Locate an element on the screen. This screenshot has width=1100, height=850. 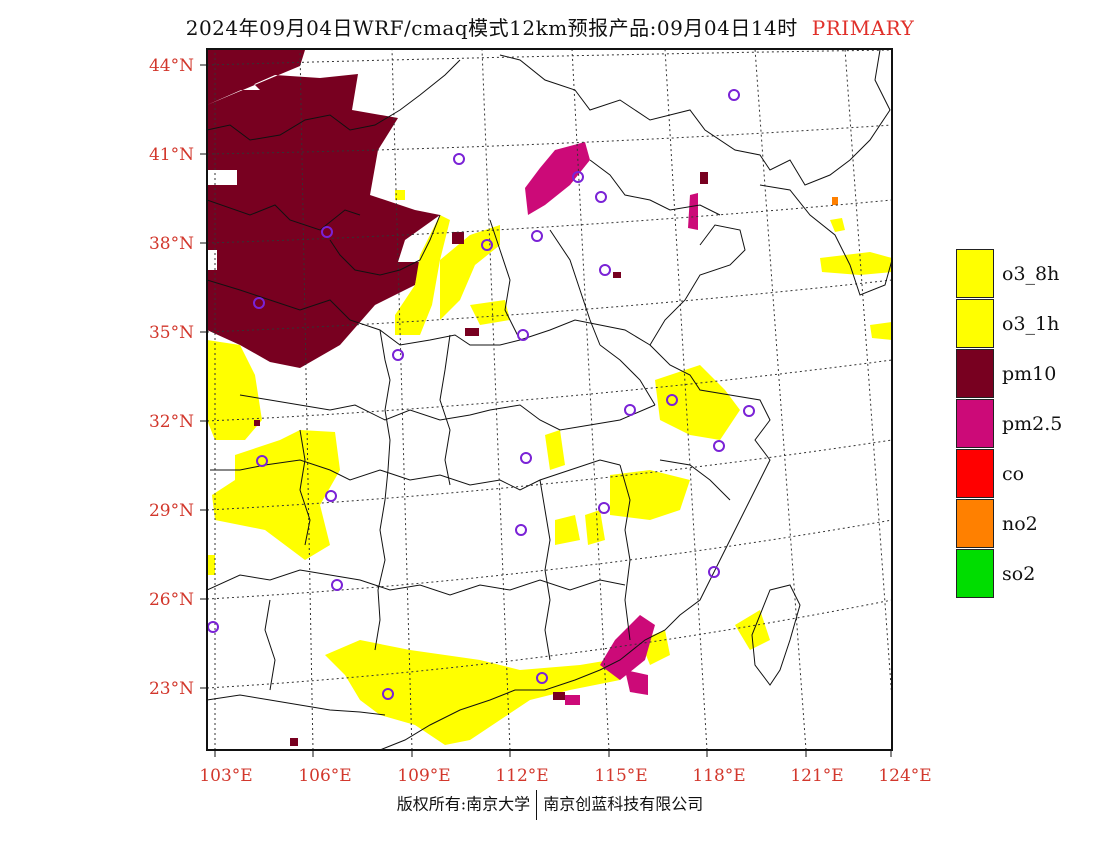
legend-swatch-o3-8h is located at coordinates (975, 273).